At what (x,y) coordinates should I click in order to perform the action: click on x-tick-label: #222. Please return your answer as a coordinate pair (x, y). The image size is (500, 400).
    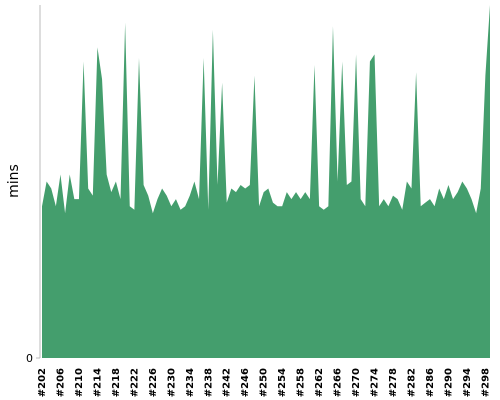
    Looking at the image, I should click on (134, 382).